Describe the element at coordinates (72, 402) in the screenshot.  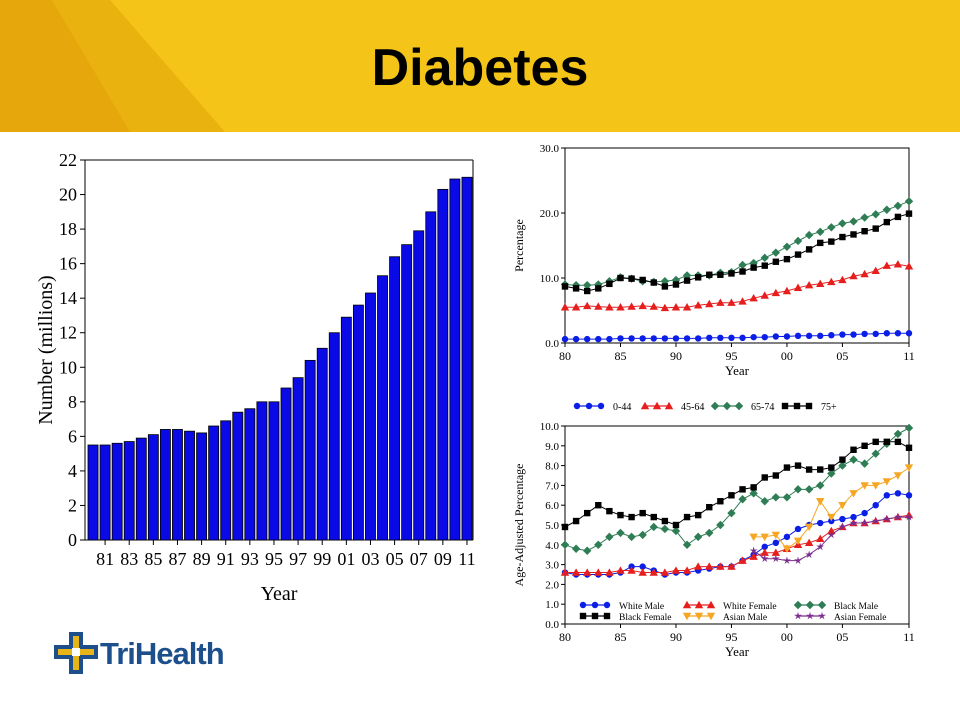
I see `y-tick-label: 8` at that location.